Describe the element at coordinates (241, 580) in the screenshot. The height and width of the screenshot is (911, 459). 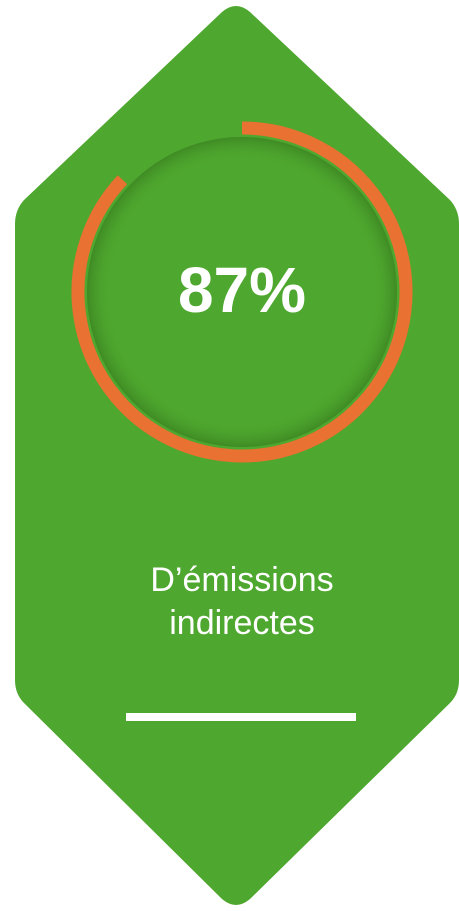
I see `caption-line: D’émissions` at that location.